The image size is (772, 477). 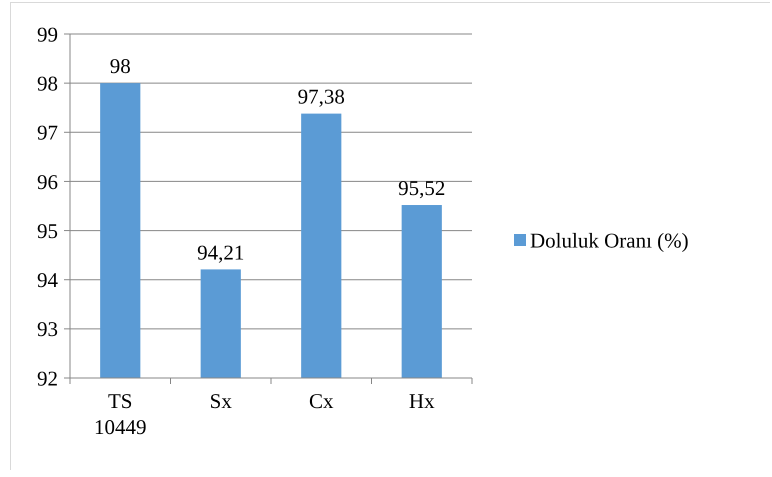 What do you see at coordinates (47, 132) in the screenshot?
I see `y-tick-label: 97` at bounding box center [47, 132].